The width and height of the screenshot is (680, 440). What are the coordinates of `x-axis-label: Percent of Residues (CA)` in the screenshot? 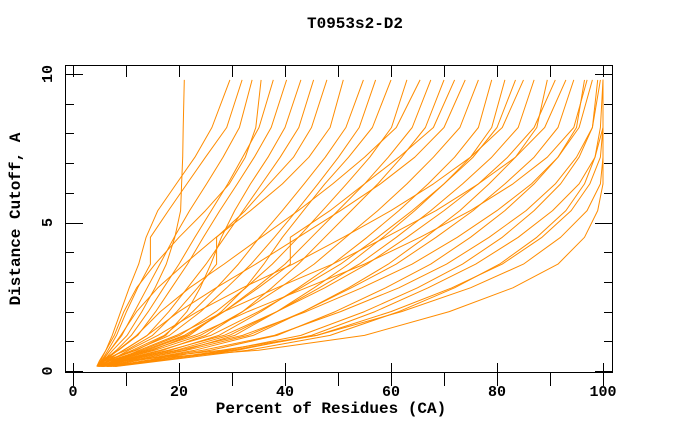 It's located at (331, 409).